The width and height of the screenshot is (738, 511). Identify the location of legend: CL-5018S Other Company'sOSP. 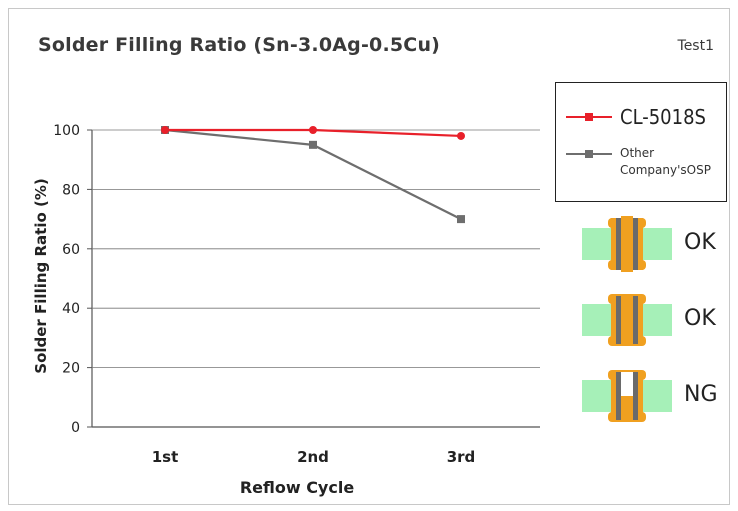
(641, 142).